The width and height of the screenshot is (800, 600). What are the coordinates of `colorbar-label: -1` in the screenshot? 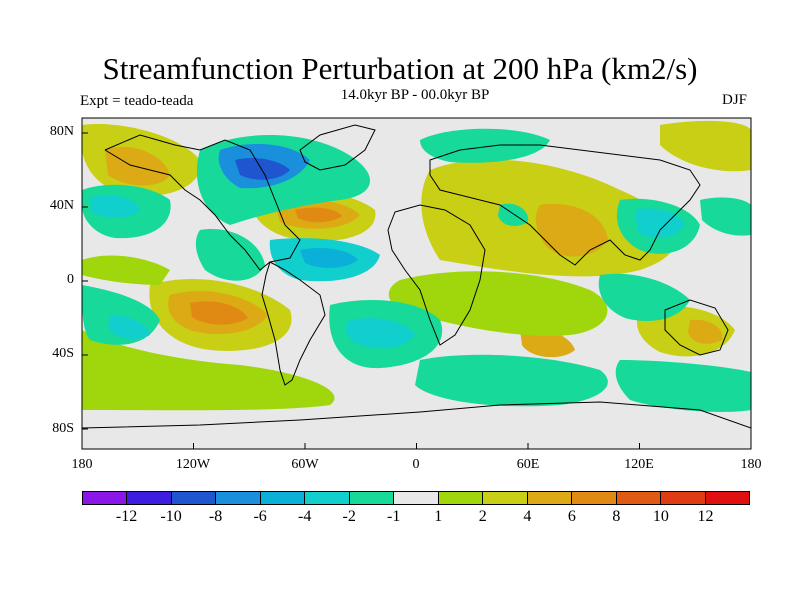 It's located at (394, 516).